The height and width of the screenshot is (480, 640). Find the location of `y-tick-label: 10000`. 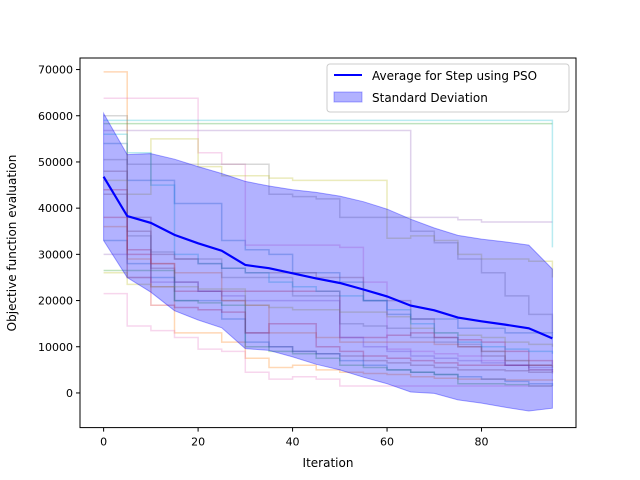

y-tick-label: 10000 is located at coordinates (55, 347).